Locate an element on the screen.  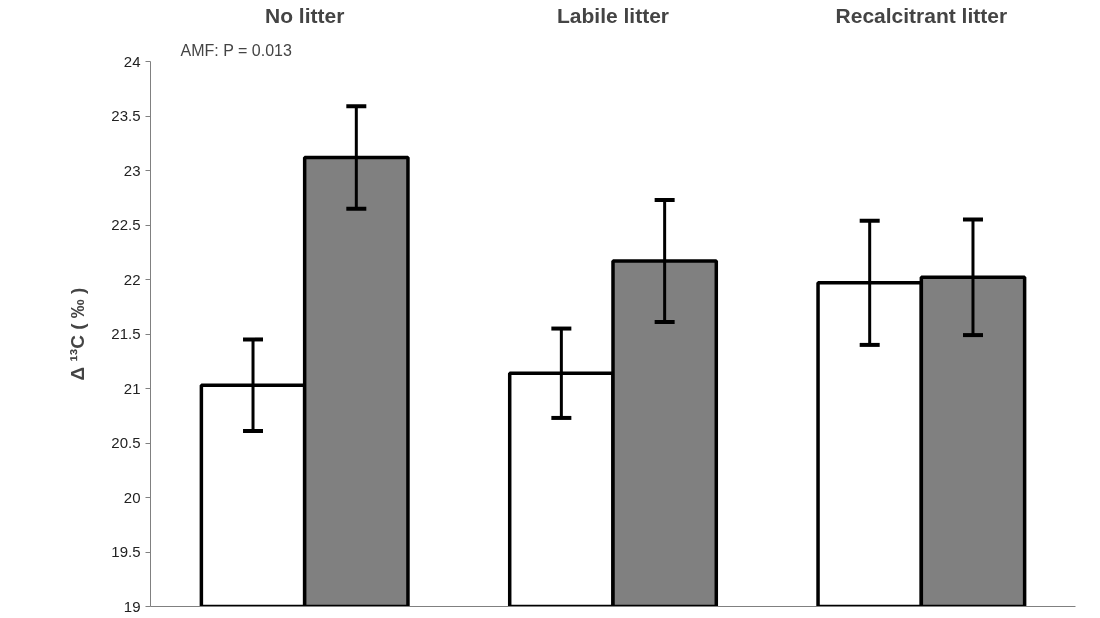
y-tick-label: 24 is located at coordinates (132, 61).